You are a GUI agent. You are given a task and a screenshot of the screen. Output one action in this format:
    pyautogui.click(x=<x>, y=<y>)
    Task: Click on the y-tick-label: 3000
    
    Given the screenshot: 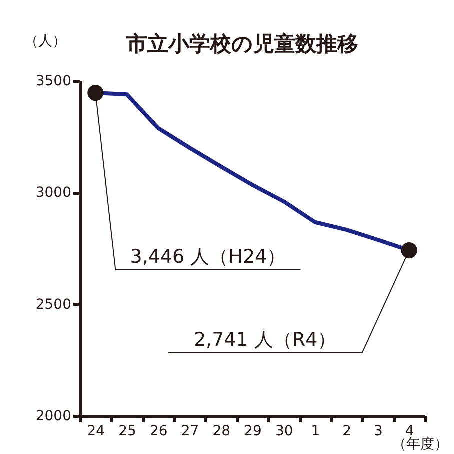 What is the action you would take?
    pyautogui.click(x=54, y=193)
    